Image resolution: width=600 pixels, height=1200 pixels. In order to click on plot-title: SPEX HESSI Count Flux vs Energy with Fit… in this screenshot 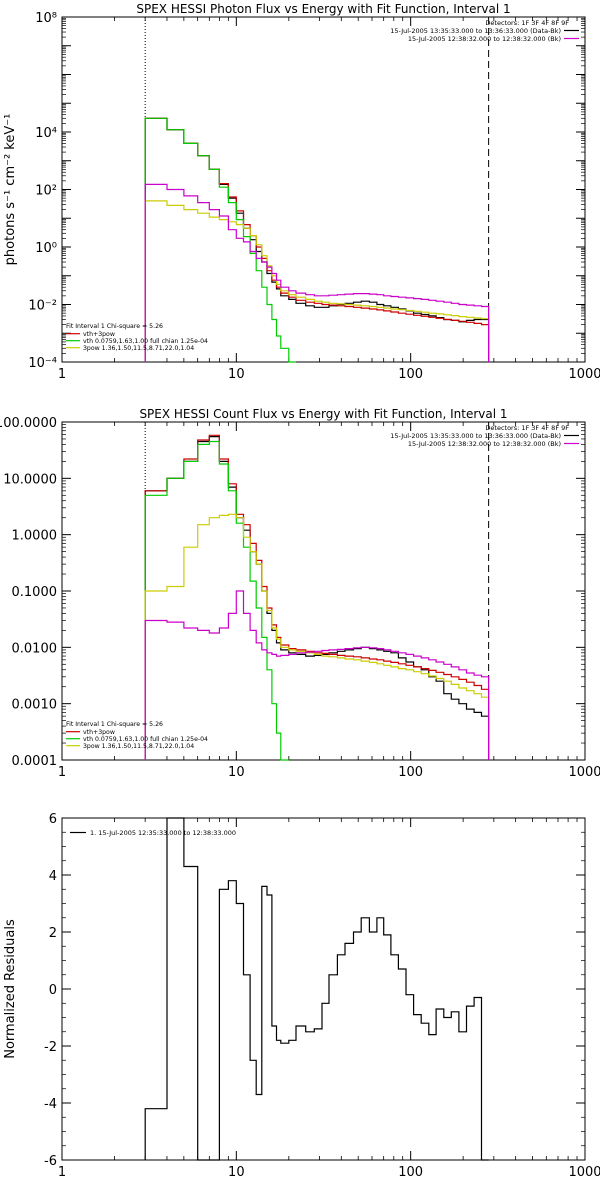, I will do `click(323, 414)`.